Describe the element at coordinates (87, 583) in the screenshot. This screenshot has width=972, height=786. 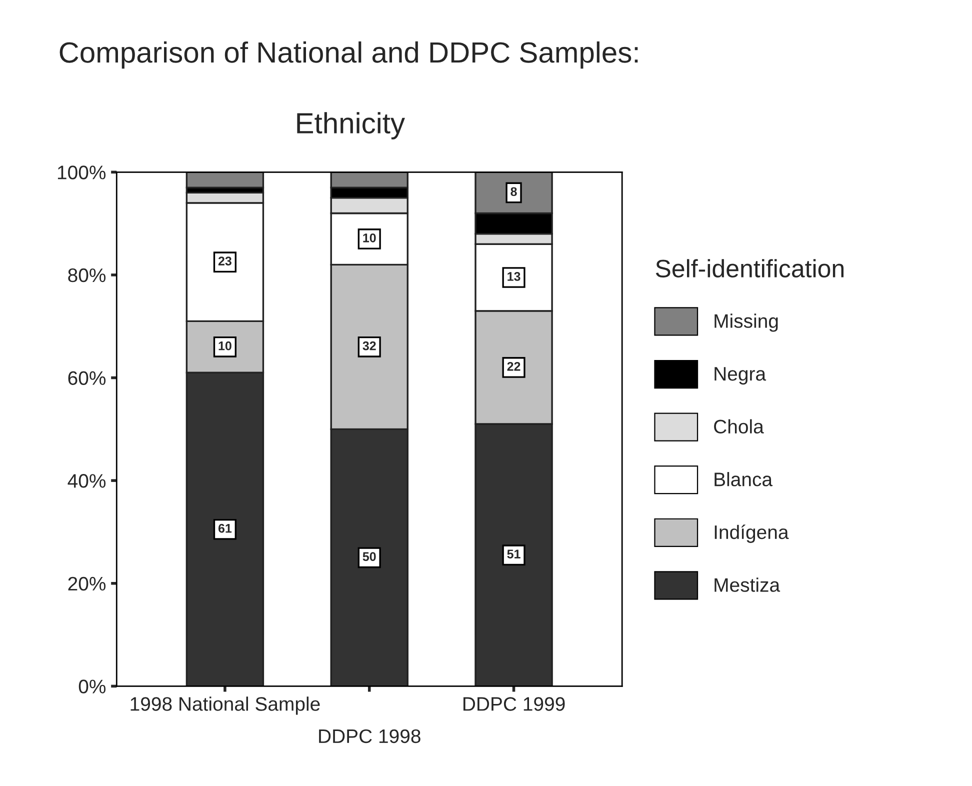
I see `y-tick-label: 20%` at that location.